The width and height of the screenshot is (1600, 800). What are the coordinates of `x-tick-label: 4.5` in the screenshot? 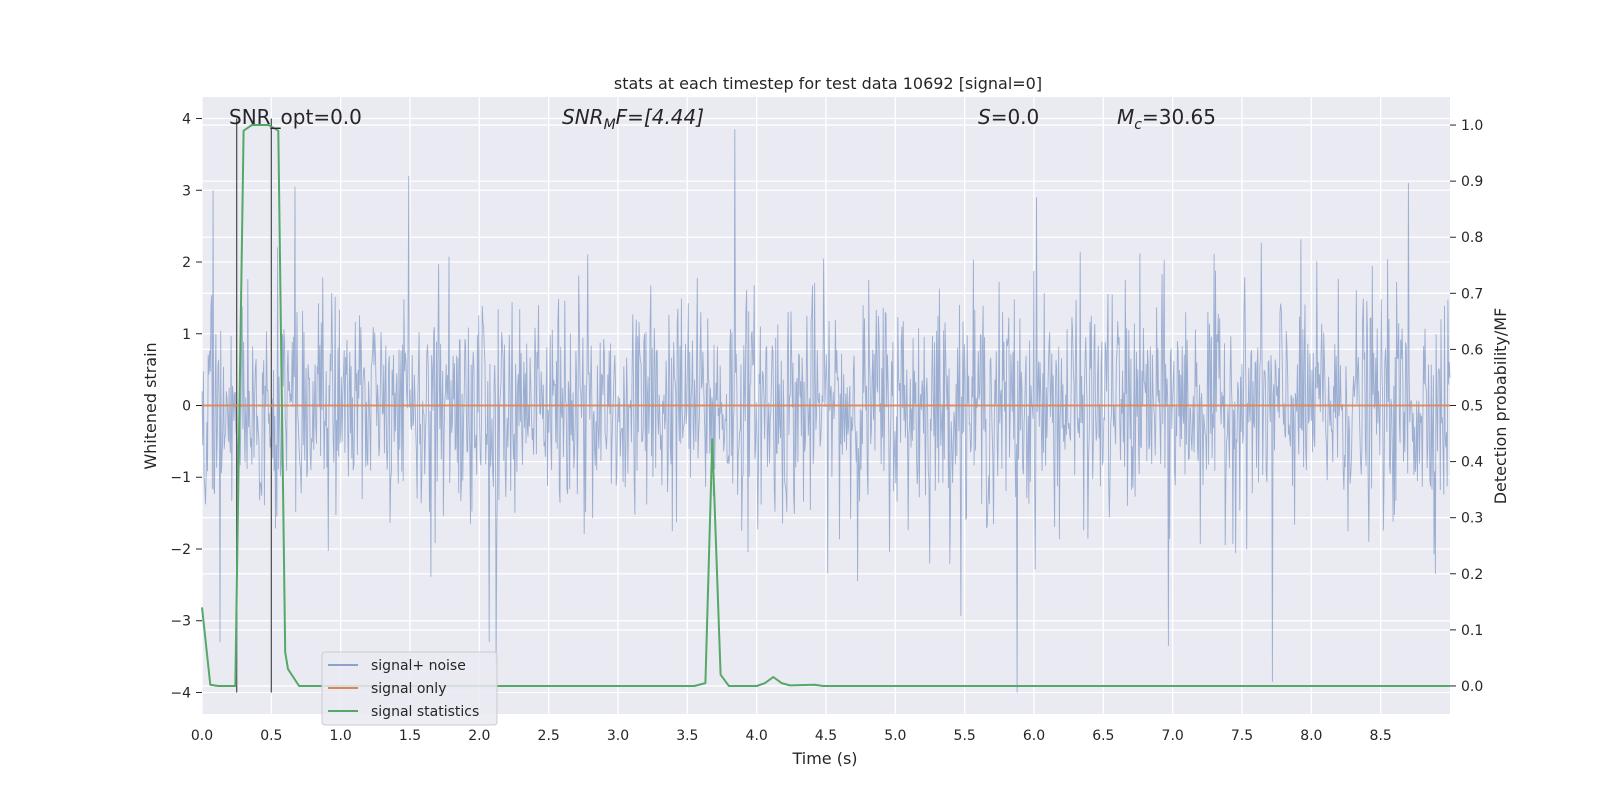 It's located at (826, 736).